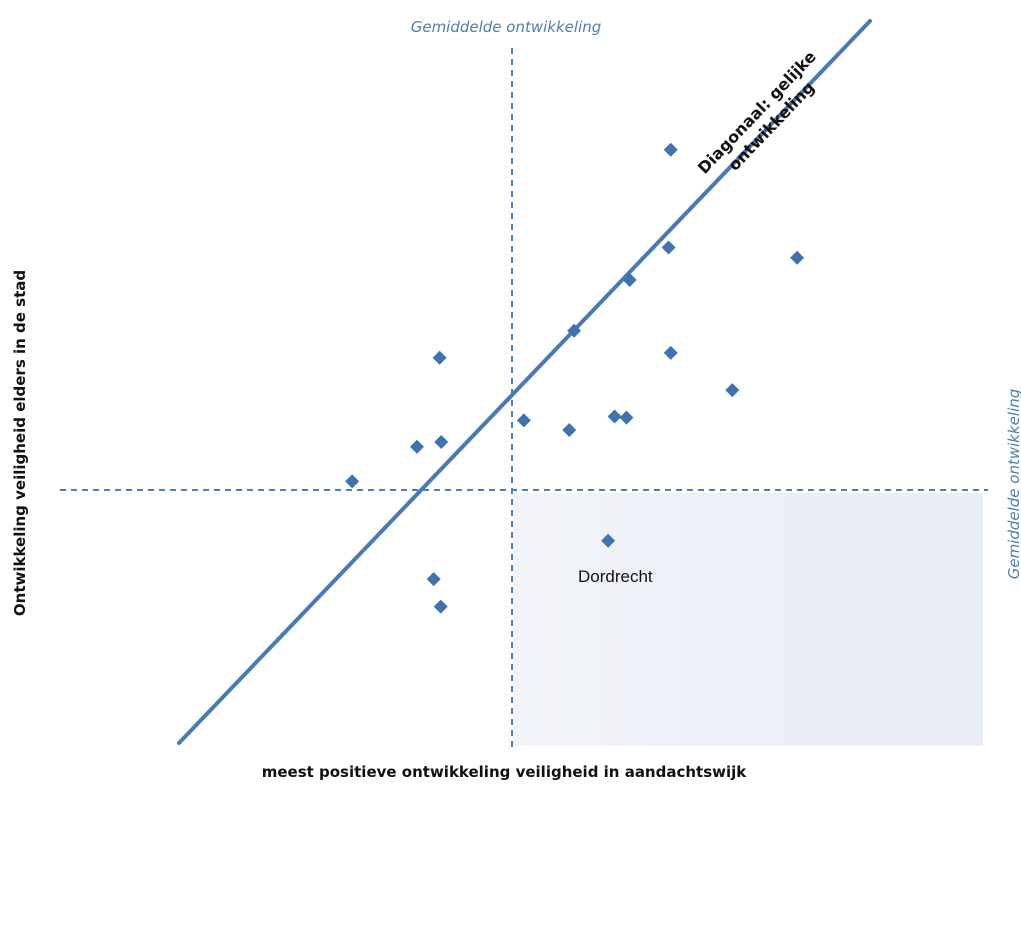 The height and width of the screenshot is (952, 1021). What do you see at coordinates (1013, 484) in the screenshot?
I see `horizontal-mean-label: Gemiddelde ontwikkeling` at bounding box center [1013, 484].